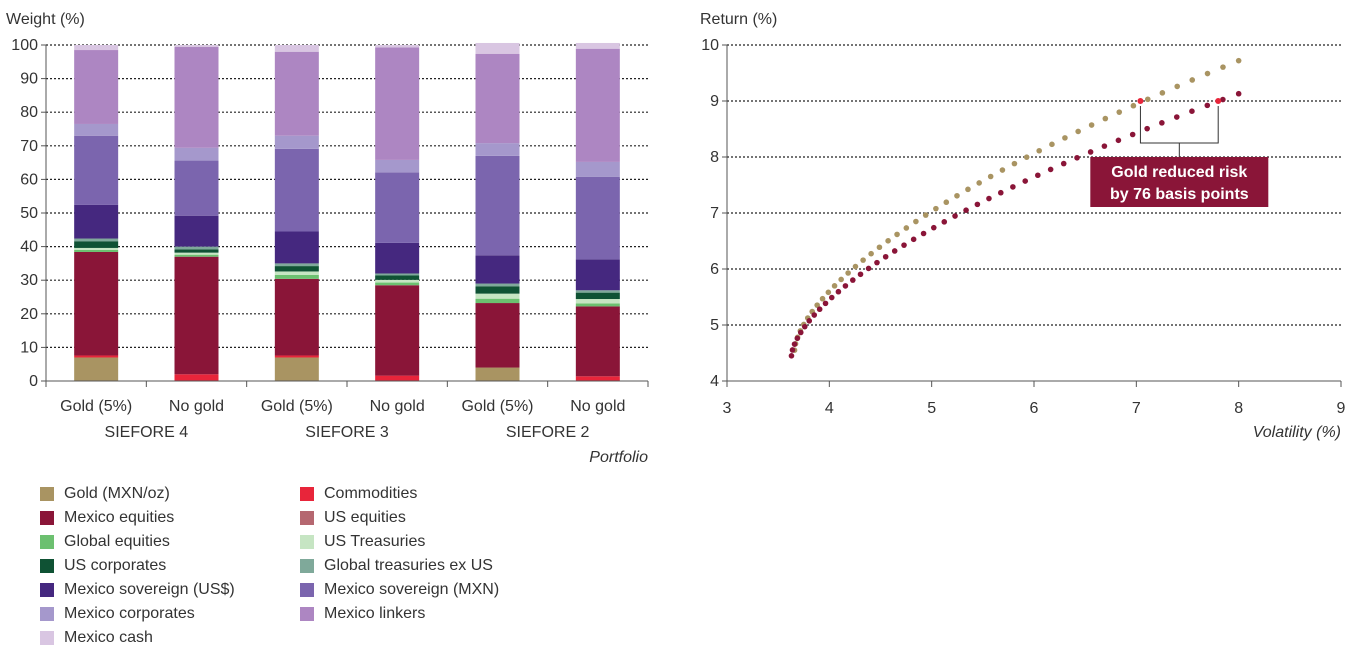 This screenshot has width=1349, height=664. Describe the element at coordinates (108, 637) in the screenshot. I see `legend-label: Mexico cash` at that location.